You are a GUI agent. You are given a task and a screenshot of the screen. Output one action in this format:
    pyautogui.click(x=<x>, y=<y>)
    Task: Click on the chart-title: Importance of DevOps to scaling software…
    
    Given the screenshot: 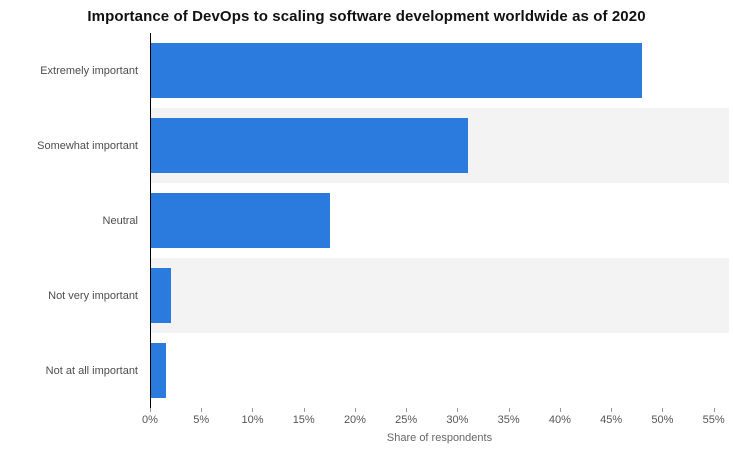 What is the action you would take?
    pyautogui.click(x=366, y=16)
    